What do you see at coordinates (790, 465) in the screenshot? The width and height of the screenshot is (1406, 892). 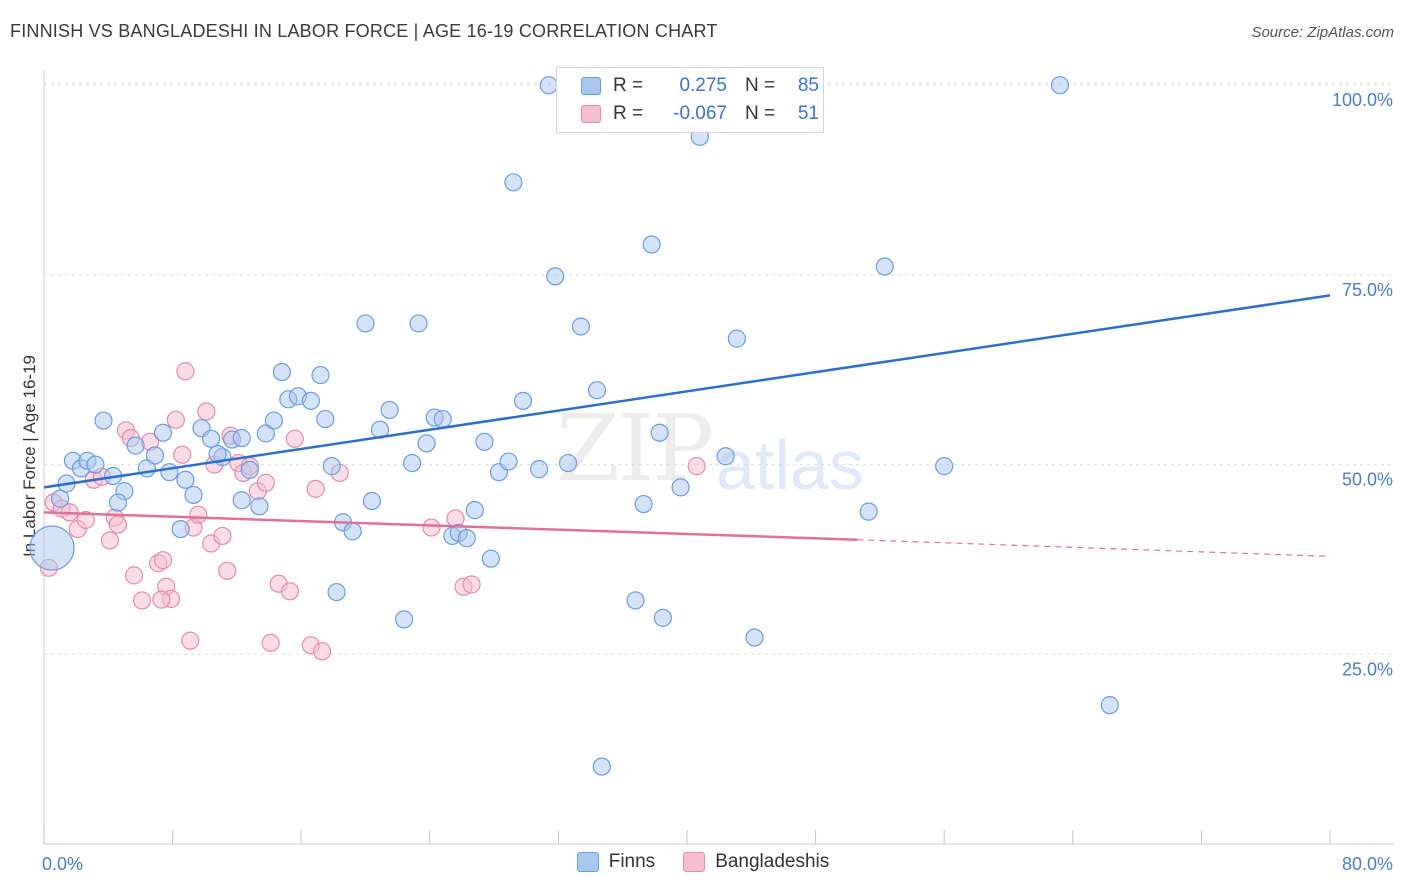 I see `watermark-atlas: atlas` at bounding box center [790, 465].